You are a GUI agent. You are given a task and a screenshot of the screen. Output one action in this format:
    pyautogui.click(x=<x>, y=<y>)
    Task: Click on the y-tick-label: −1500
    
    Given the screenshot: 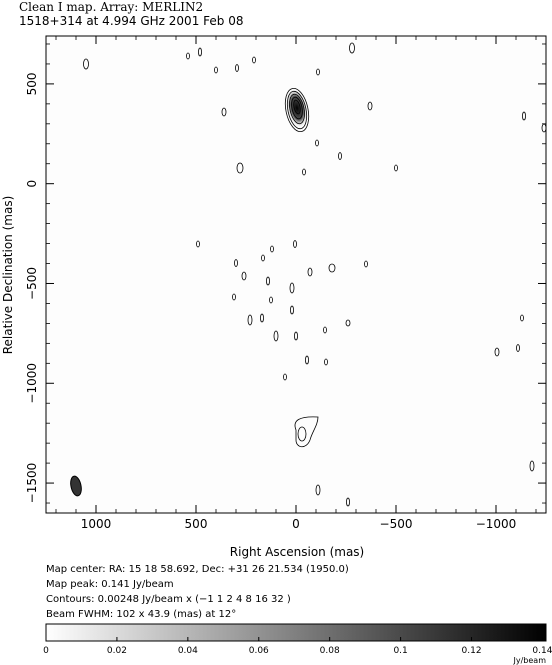 What is the action you would take?
    pyautogui.click(x=32, y=483)
    